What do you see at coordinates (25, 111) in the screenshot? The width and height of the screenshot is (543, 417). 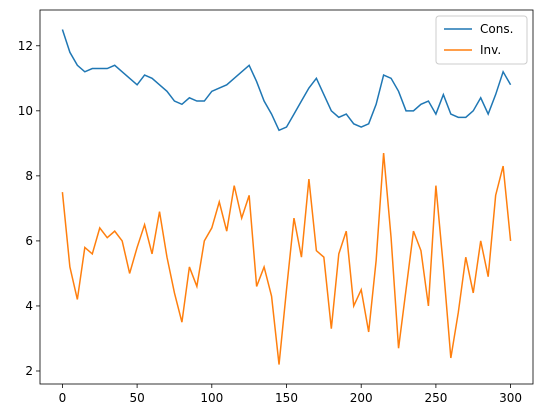 I see `y-tick-label: 10` at bounding box center [25, 111].